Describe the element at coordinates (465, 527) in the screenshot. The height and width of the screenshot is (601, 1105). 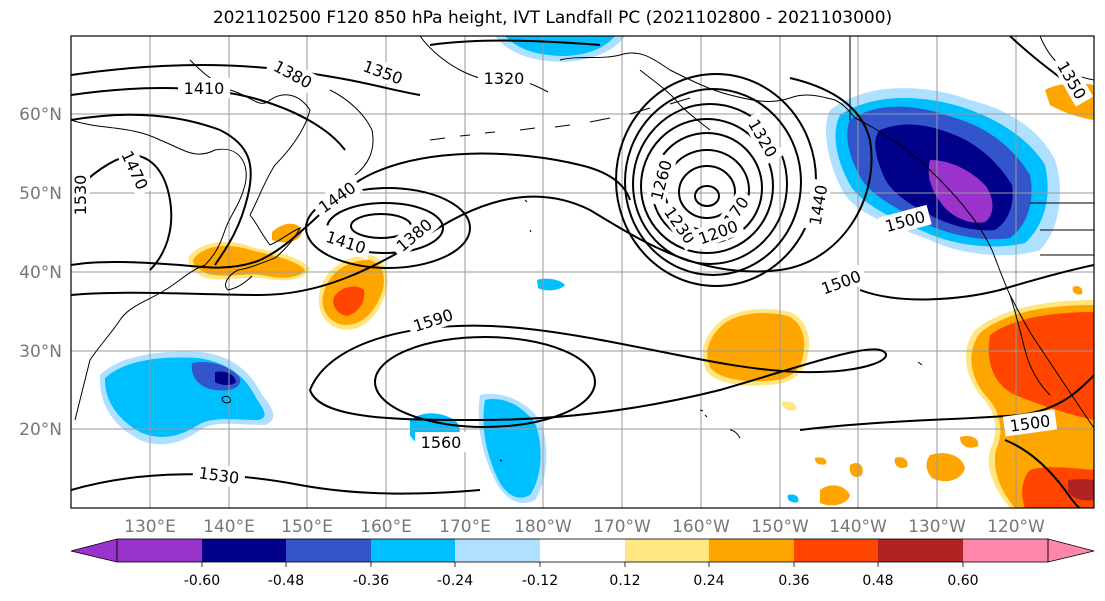
I see `lon-label: 170°E` at that location.